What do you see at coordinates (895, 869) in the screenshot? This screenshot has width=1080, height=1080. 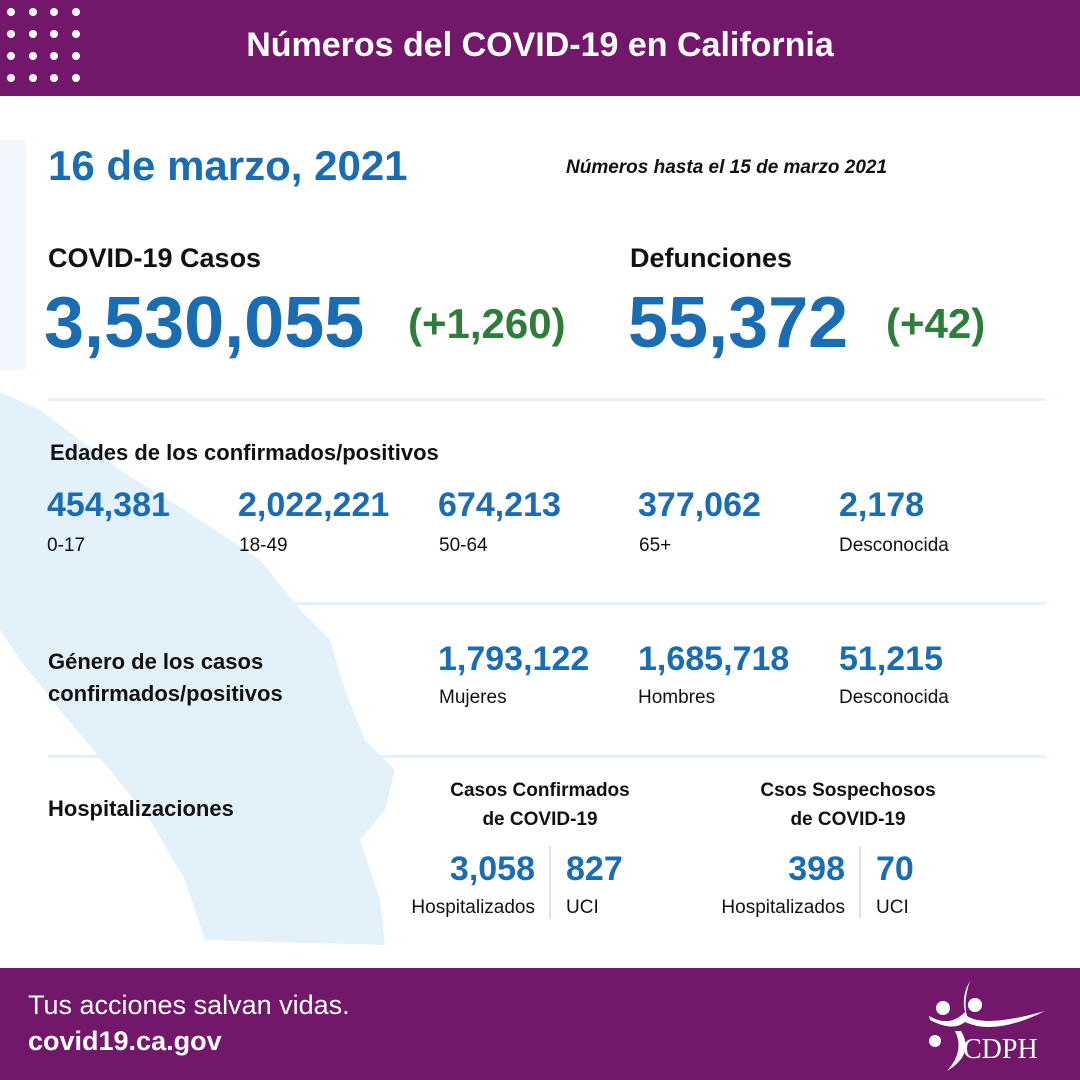 I see `suspected-icu-value: 70` at bounding box center [895, 869].